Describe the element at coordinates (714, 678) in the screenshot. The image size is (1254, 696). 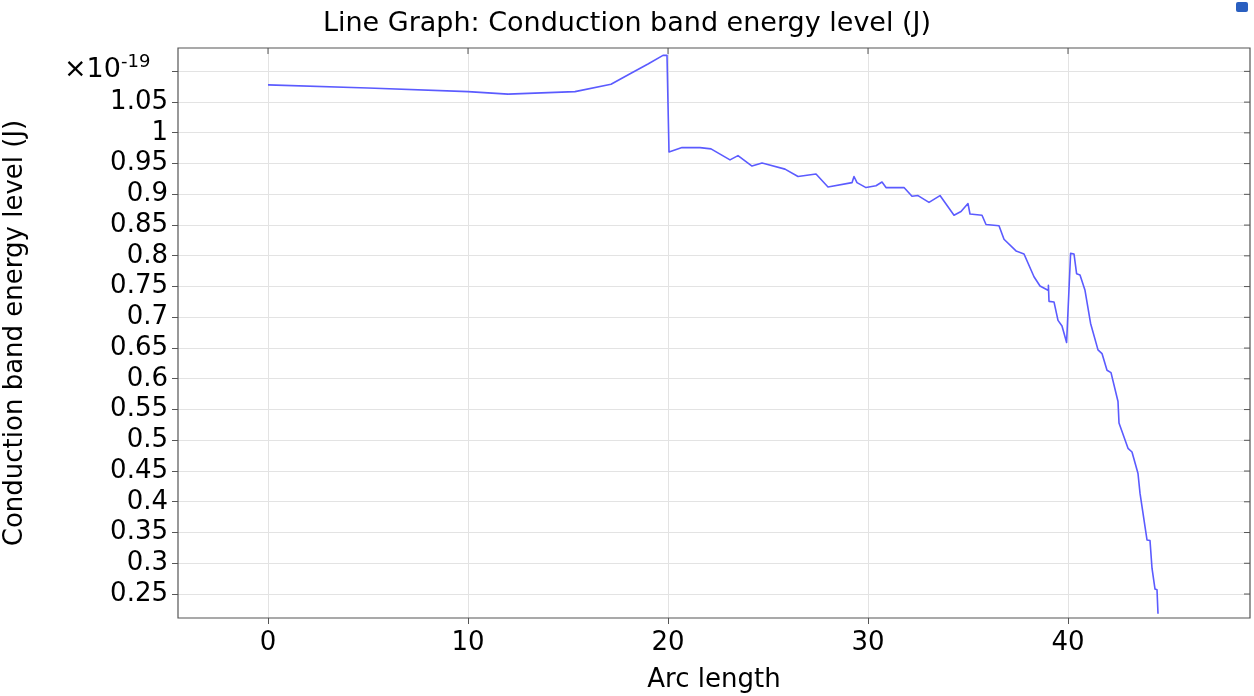
I see `x-axis-title: Arc length` at that location.